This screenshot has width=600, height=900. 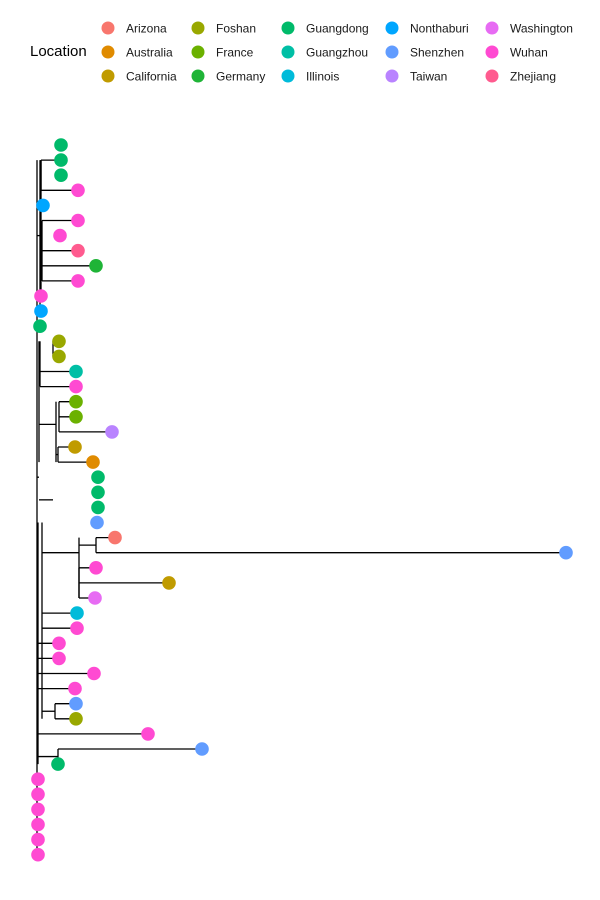 I want to click on legend-item-france: France, so click(x=222, y=52).